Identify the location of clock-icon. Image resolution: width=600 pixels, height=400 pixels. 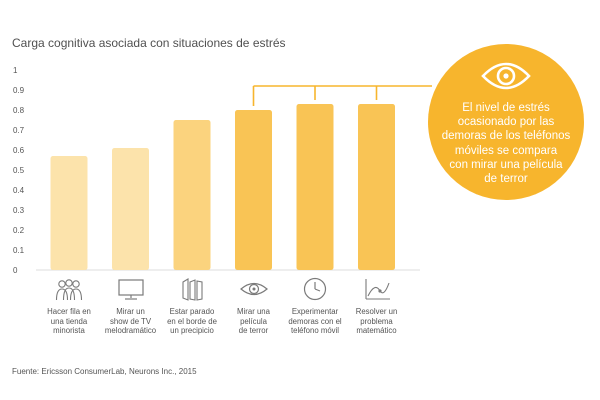
(315, 289).